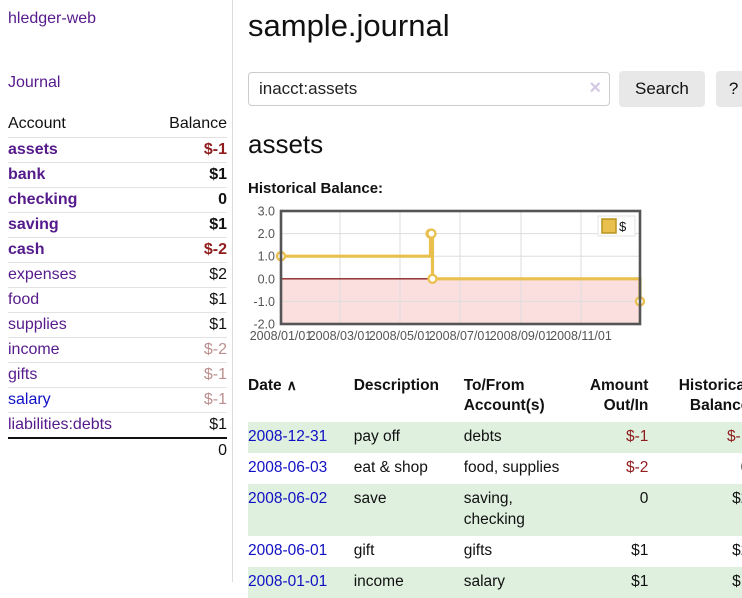 This screenshot has width=742, height=598. I want to click on transaction-description: eat & shop, so click(390, 468).